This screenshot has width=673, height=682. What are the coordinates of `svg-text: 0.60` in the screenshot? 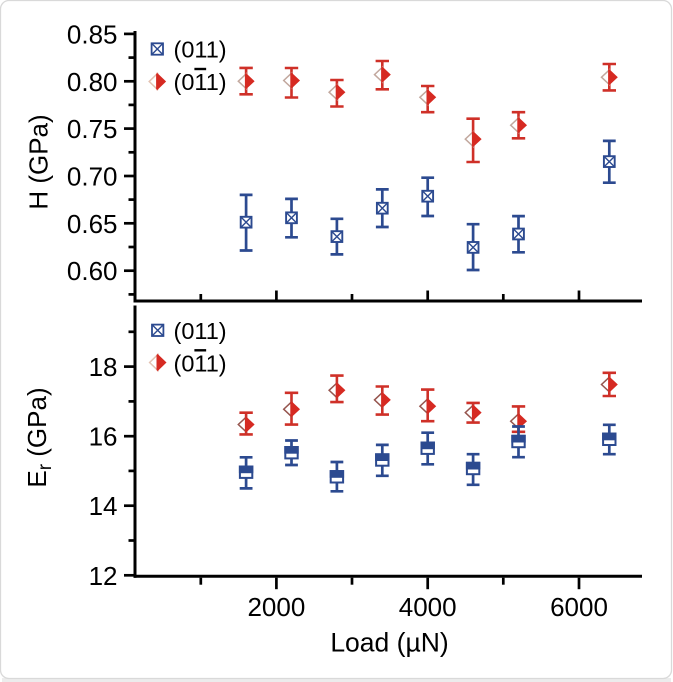 It's located at (92, 271).